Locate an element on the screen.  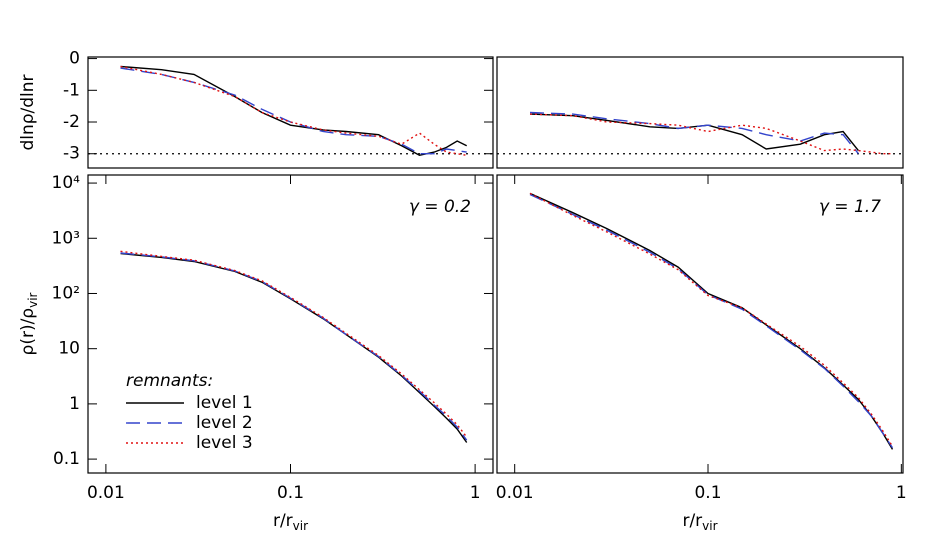
y-tick-label: -1 is located at coordinates (71, 90).